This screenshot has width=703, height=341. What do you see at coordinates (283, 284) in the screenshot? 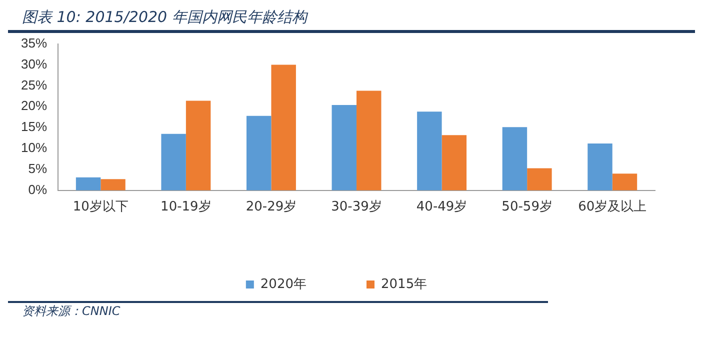
I see `legend-label: 2020年` at bounding box center [283, 284].